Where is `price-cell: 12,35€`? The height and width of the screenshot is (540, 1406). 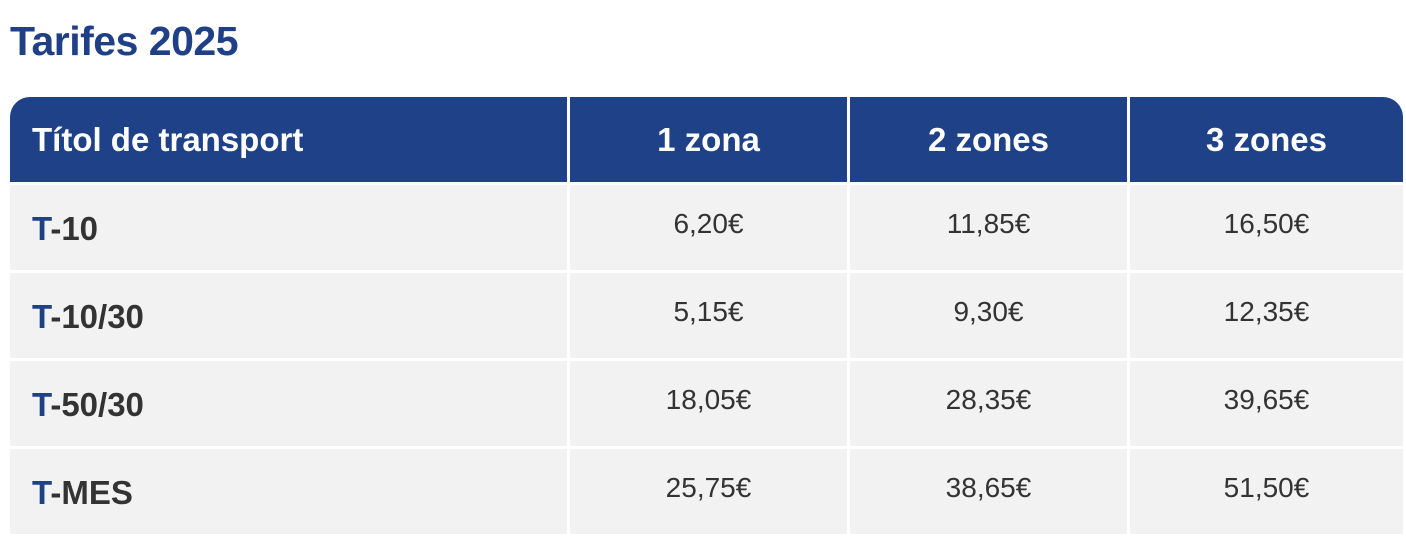 price-cell: 12,35€ is located at coordinates (1266, 315).